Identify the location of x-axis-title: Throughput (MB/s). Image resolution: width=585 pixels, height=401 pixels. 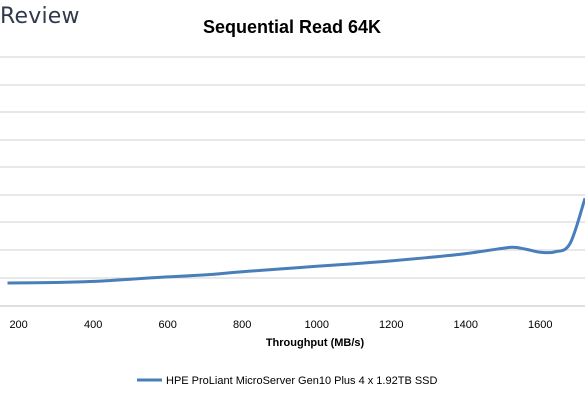
(315, 343).